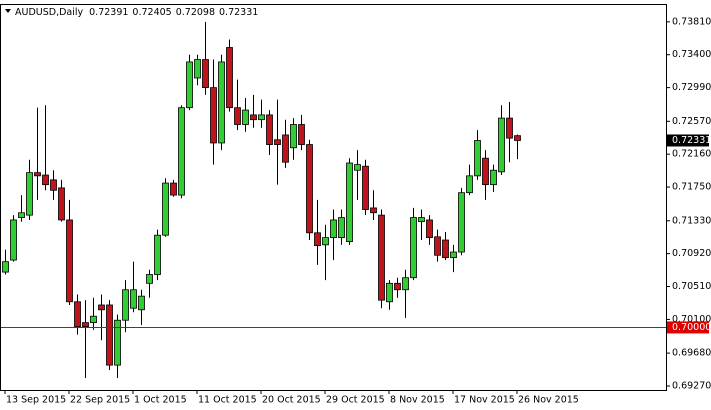 The width and height of the screenshot is (711, 410). I want to click on y-tick-label: 0.70920, so click(691, 253).